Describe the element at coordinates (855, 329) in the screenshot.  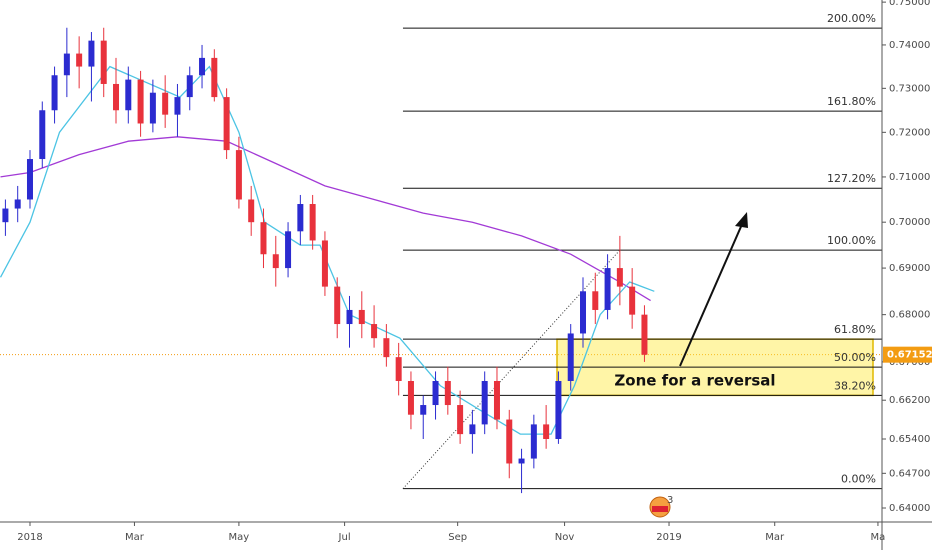
I see `fib-label: 61.80%` at that location.